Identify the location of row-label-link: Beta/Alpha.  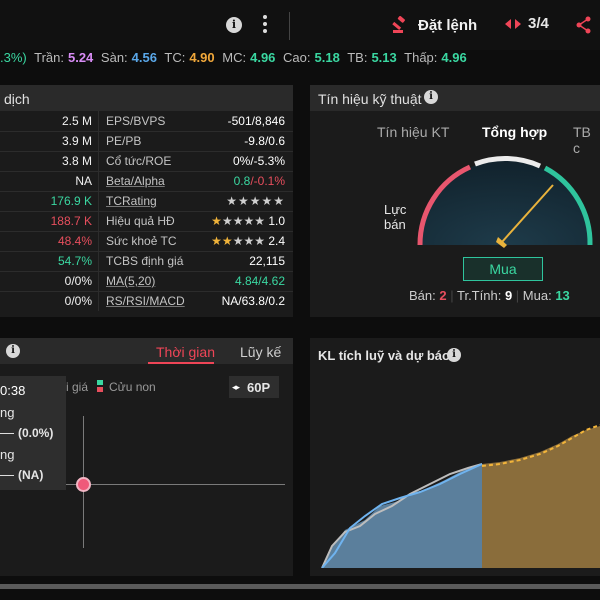
(135, 181).